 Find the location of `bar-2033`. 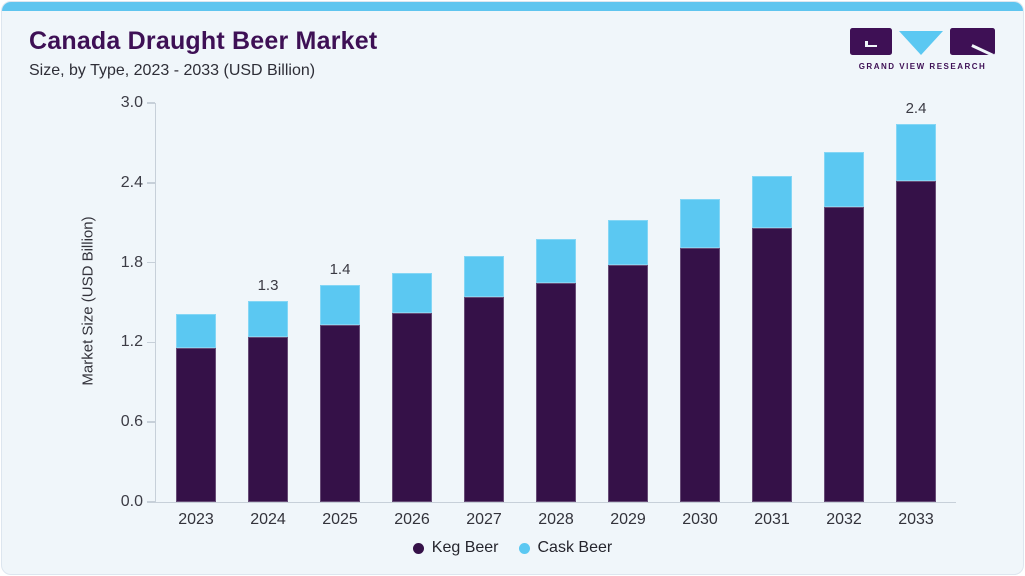

bar-2033 is located at coordinates (916, 313).